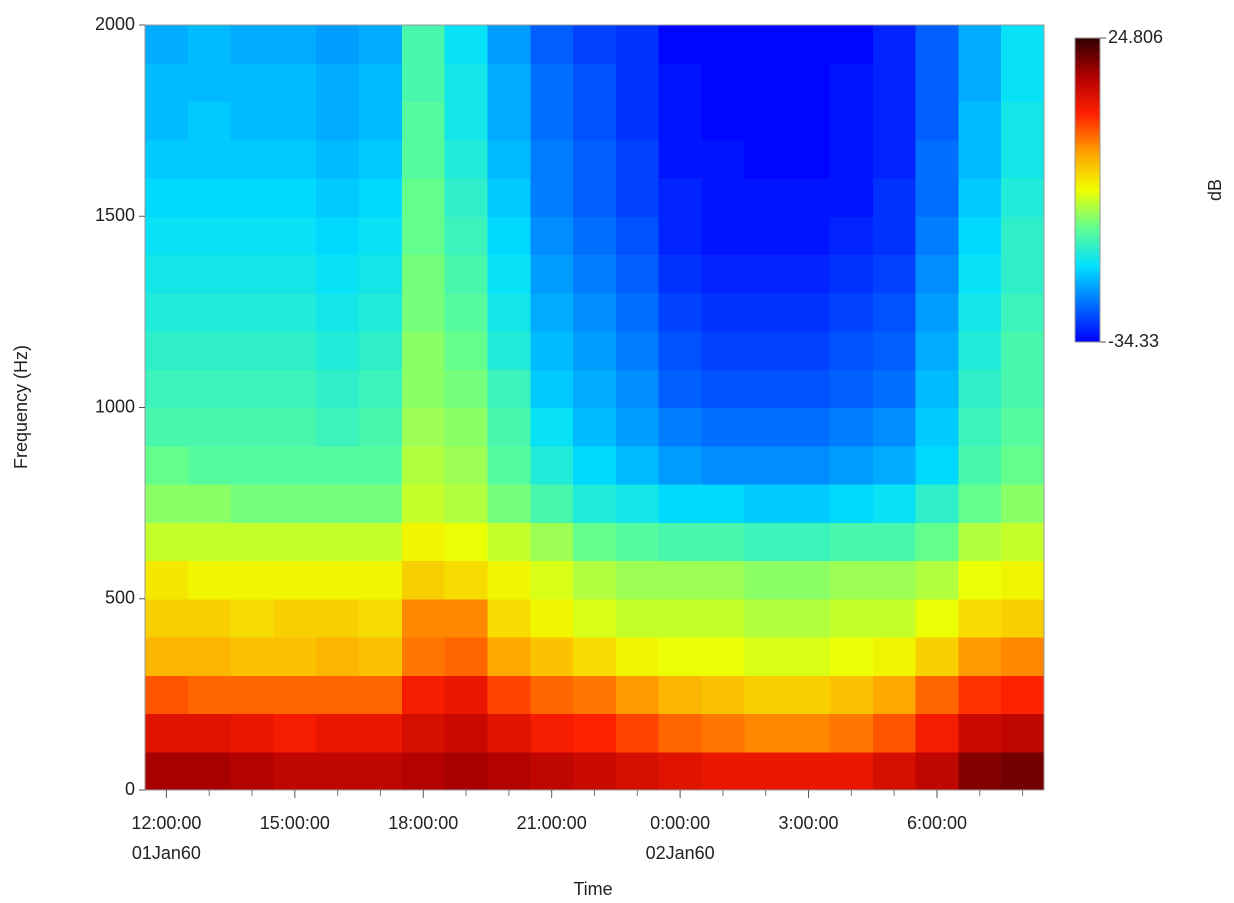 Image resolution: width=1234 pixels, height=903 pixels. What do you see at coordinates (680, 823) in the screenshot?
I see `x-tick-label: 0:00:00` at bounding box center [680, 823].